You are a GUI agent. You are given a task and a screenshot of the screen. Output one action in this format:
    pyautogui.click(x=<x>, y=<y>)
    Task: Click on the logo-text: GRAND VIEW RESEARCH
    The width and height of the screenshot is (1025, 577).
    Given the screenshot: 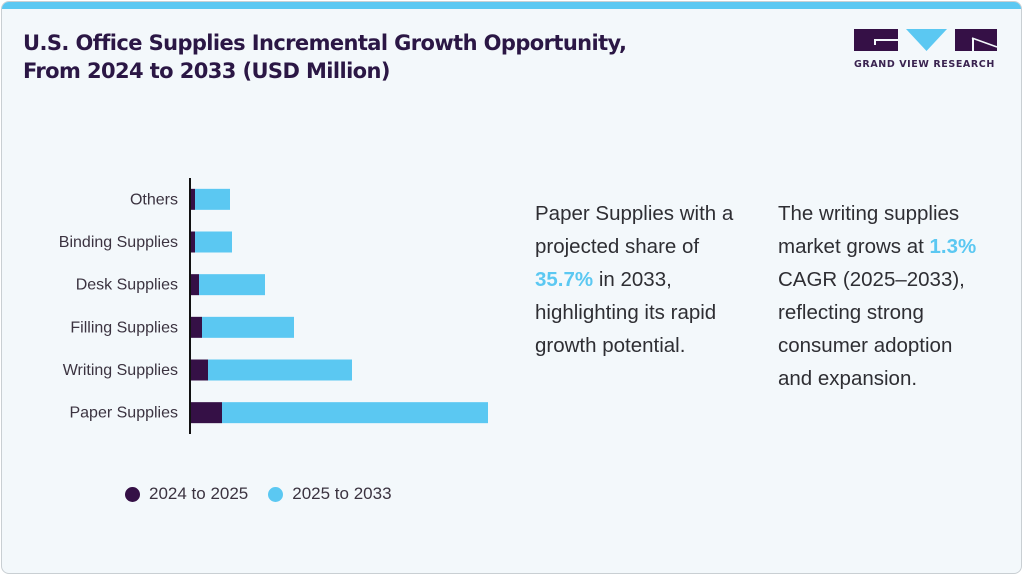 What is the action you would take?
    pyautogui.click(x=924, y=64)
    